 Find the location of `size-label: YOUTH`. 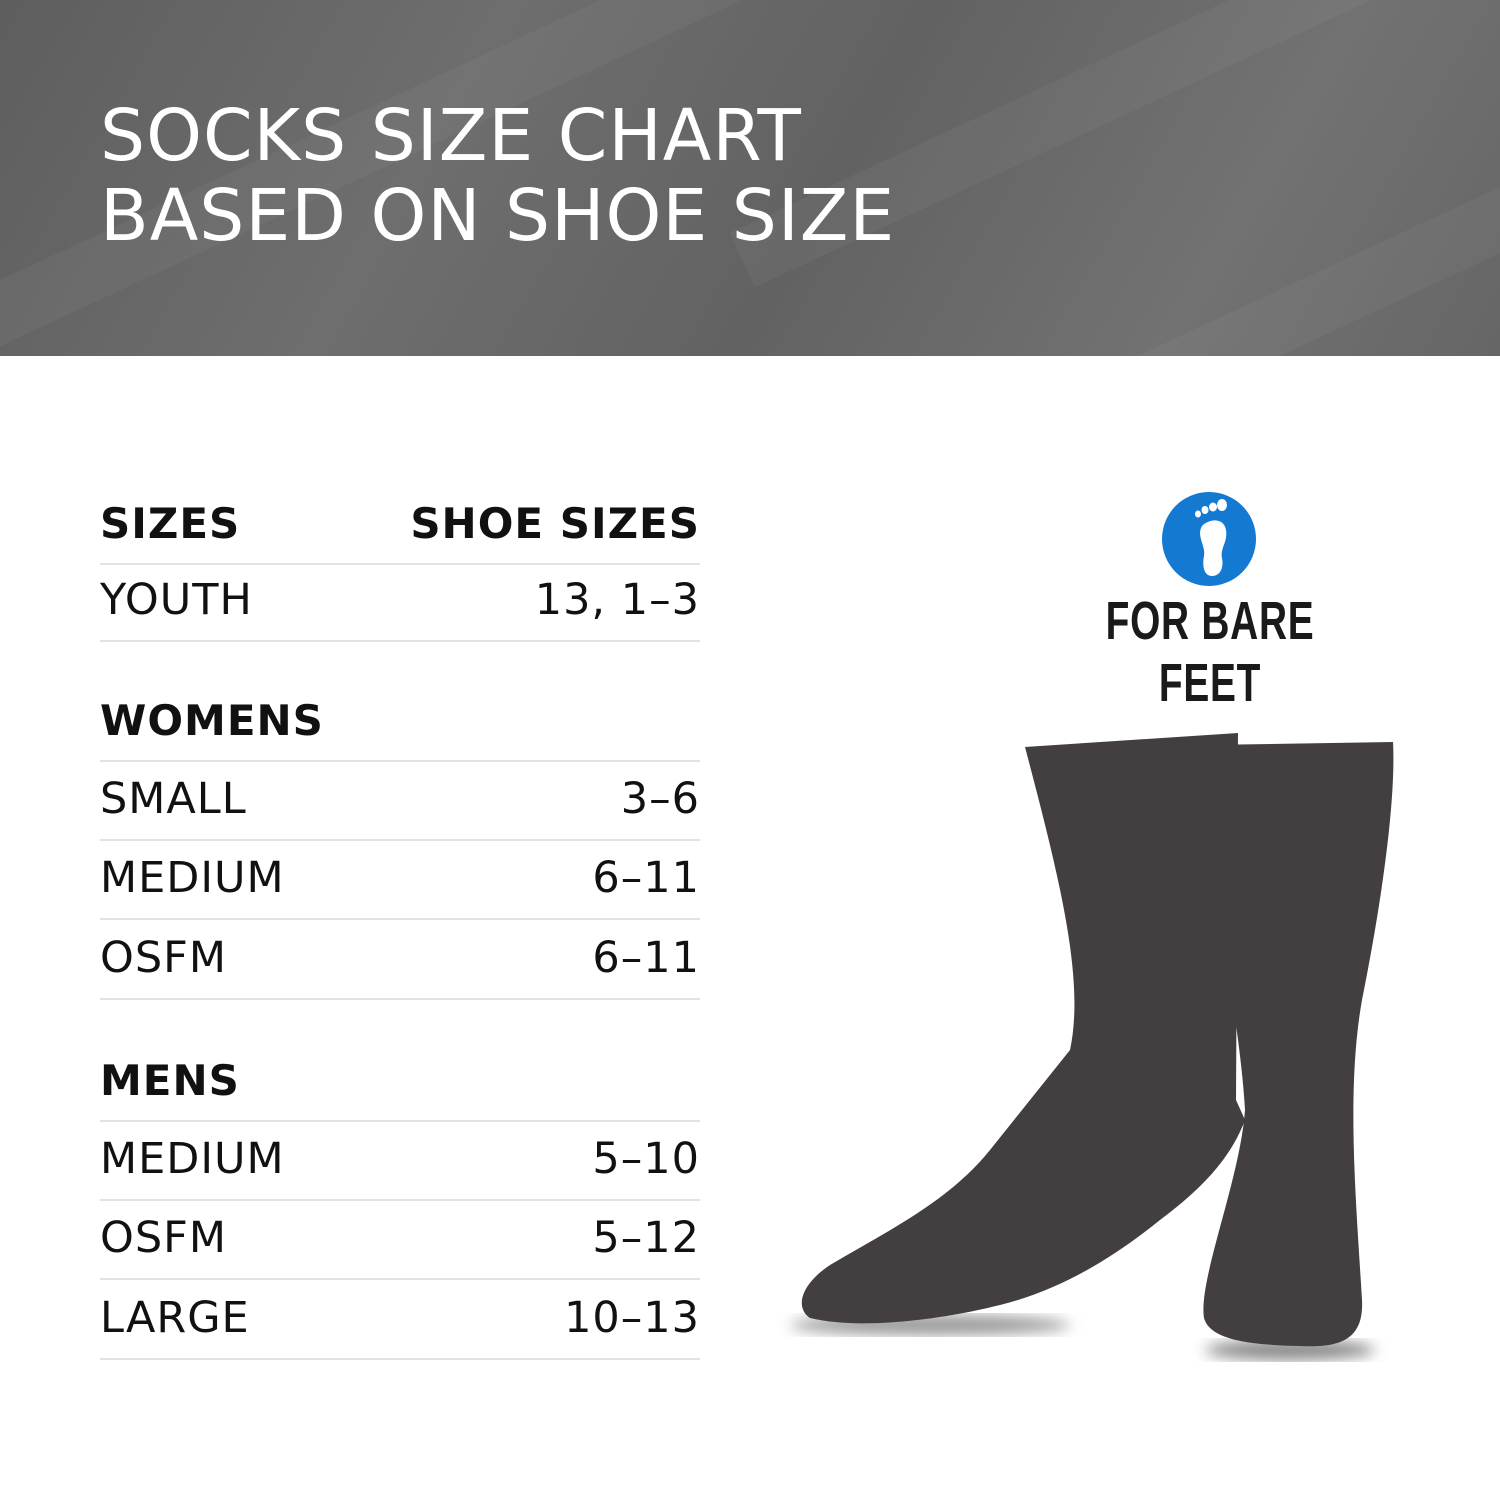

size-label: YOUTH is located at coordinates (176, 600).